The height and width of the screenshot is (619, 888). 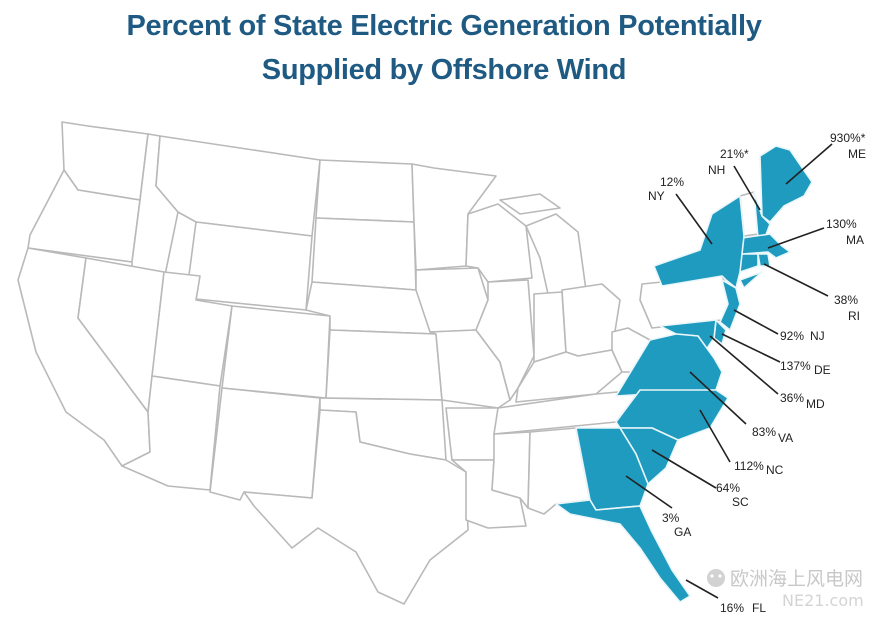 I want to click on state-nj, so click(x=730, y=305).